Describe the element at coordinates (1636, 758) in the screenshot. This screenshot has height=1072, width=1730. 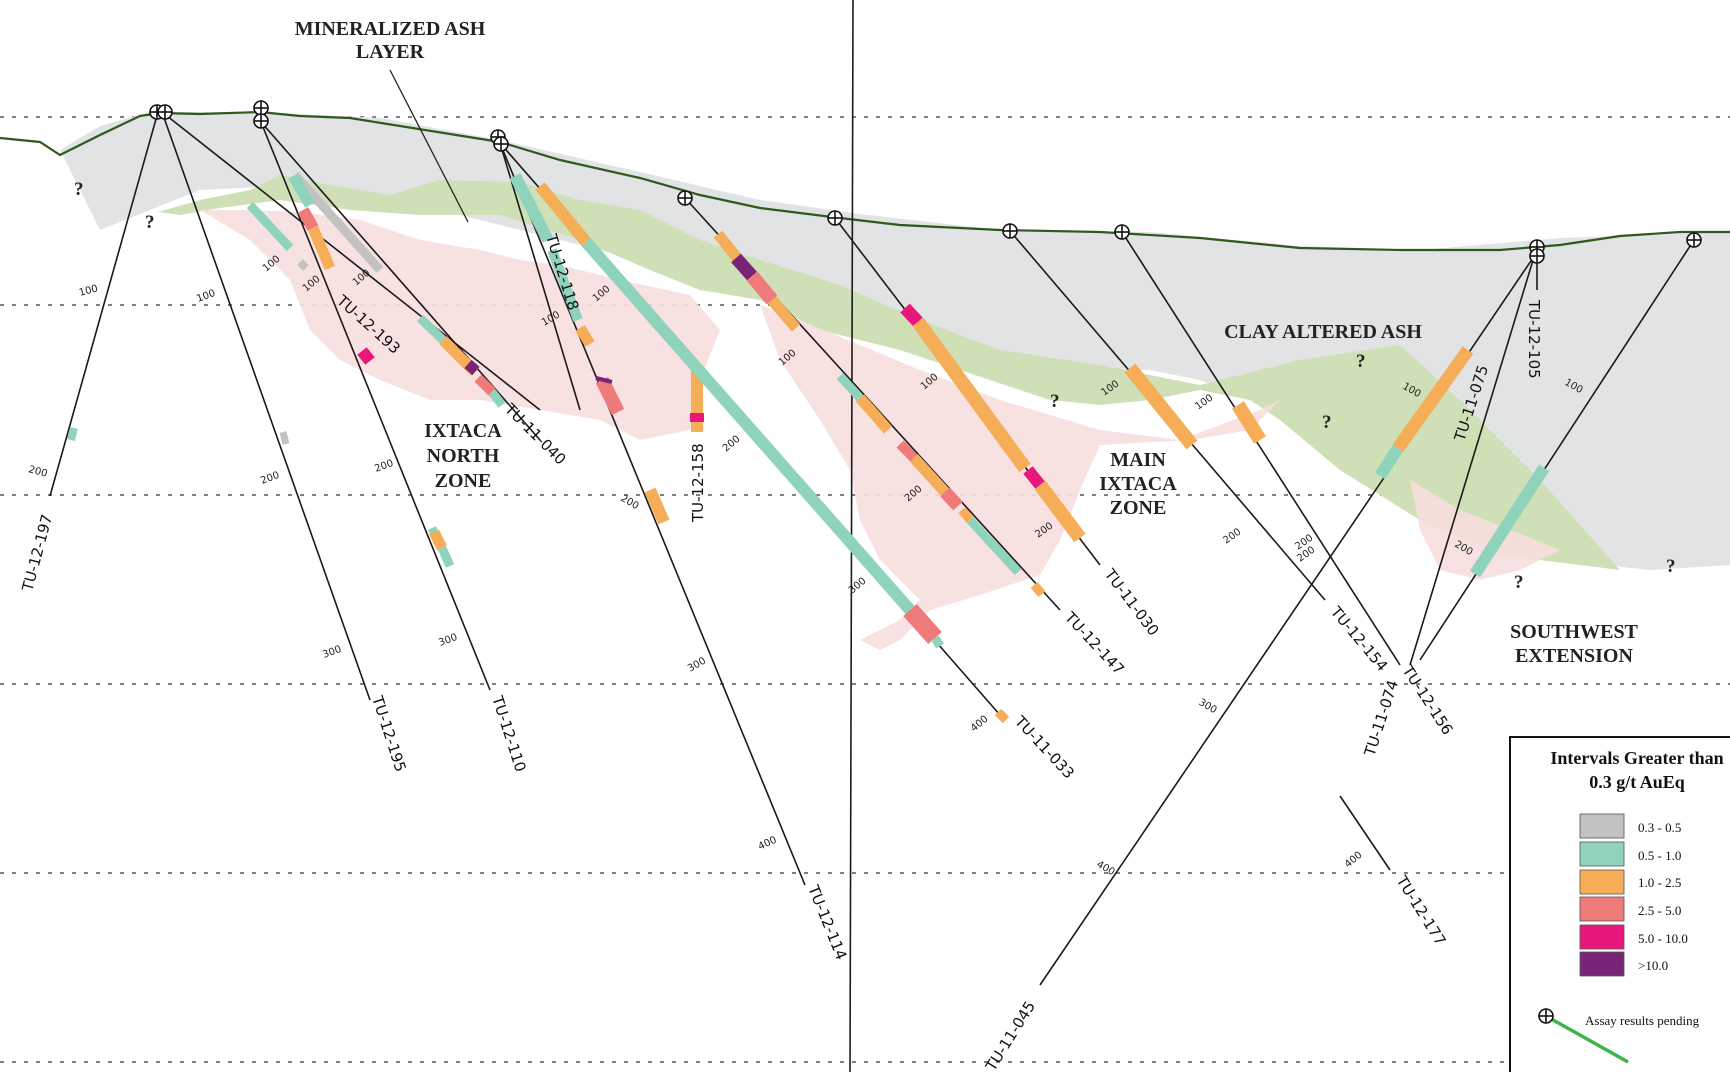
I see `legend-title-1: Intervals Greater than` at that location.